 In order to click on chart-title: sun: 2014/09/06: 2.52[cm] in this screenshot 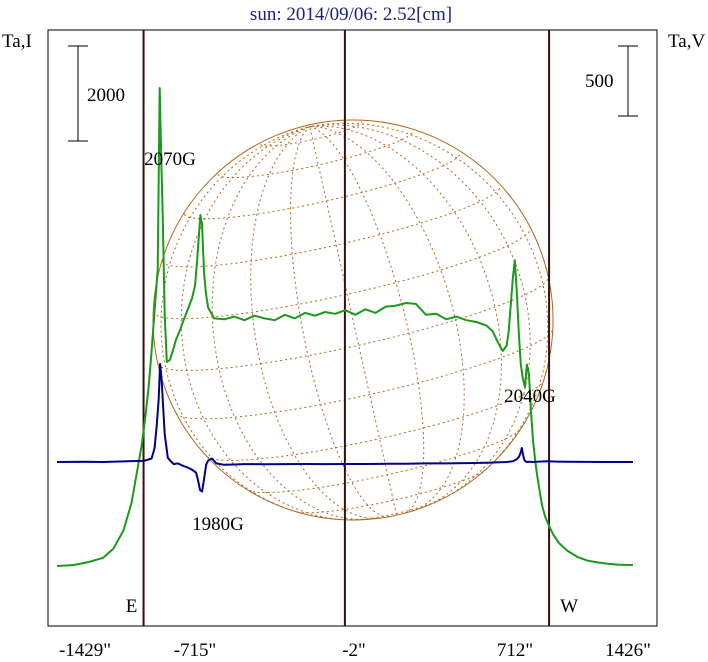, I will do `click(351, 14)`.